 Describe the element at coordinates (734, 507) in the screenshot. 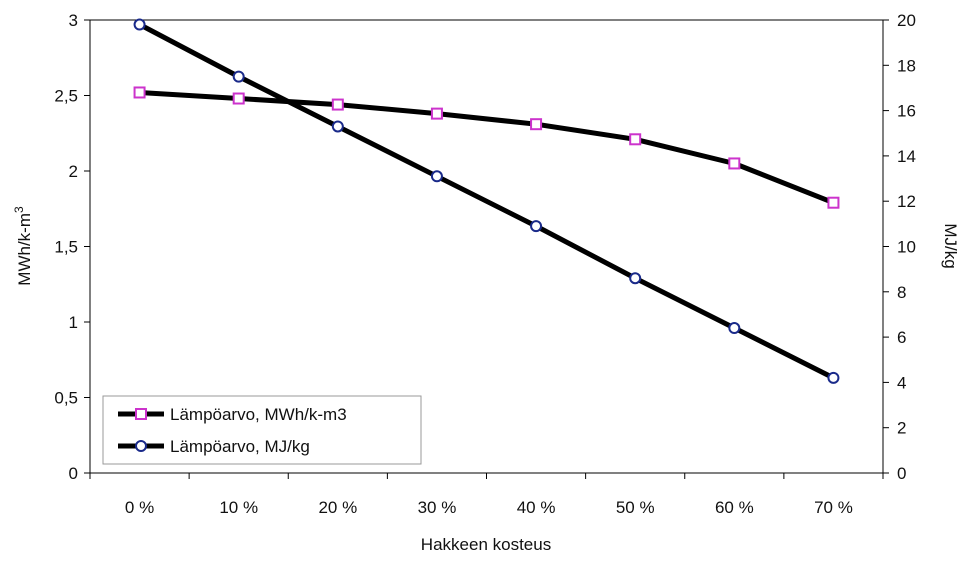

I see `x-tick-label: 60 %` at that location.